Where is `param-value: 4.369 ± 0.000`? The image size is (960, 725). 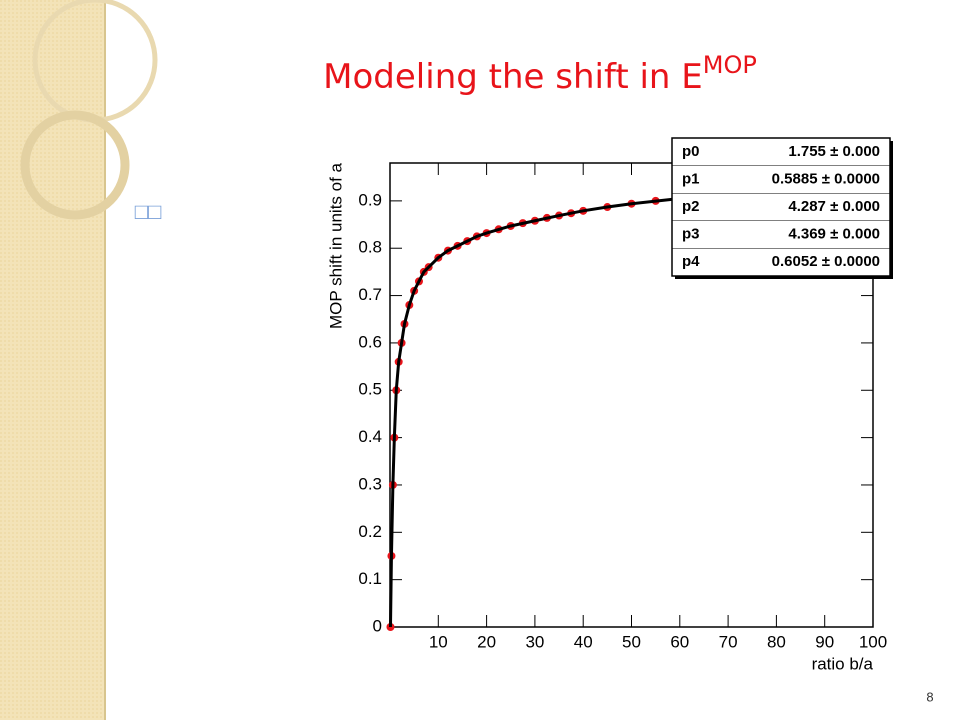
param-value: 4.369 ± 0.000 is located at coordinates (834, 233).